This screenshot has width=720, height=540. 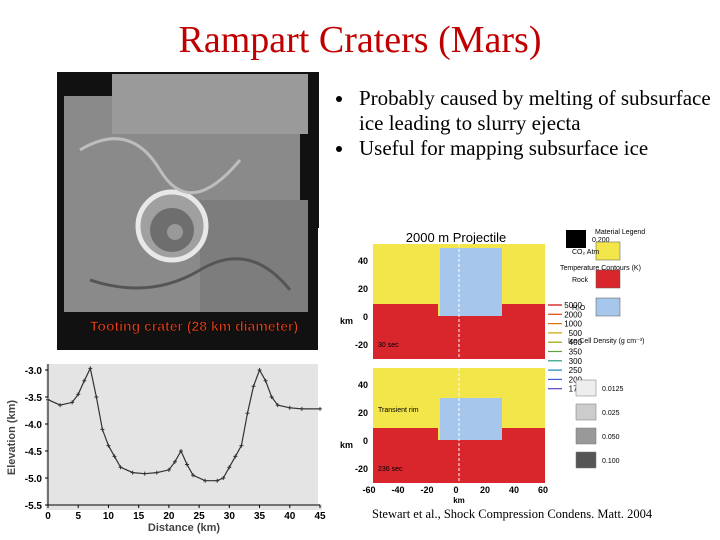 What do you see at coordinates (34, 506) in the screenshot?
I see `y-tick-label: -5.5` at bounding box center [34, 506].